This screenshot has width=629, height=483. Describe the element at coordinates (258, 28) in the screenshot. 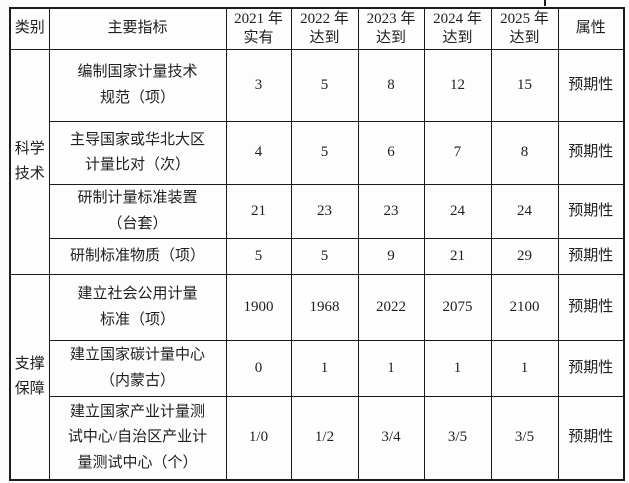

I see `header-cell-2021: 2021 年 实有` at that location.